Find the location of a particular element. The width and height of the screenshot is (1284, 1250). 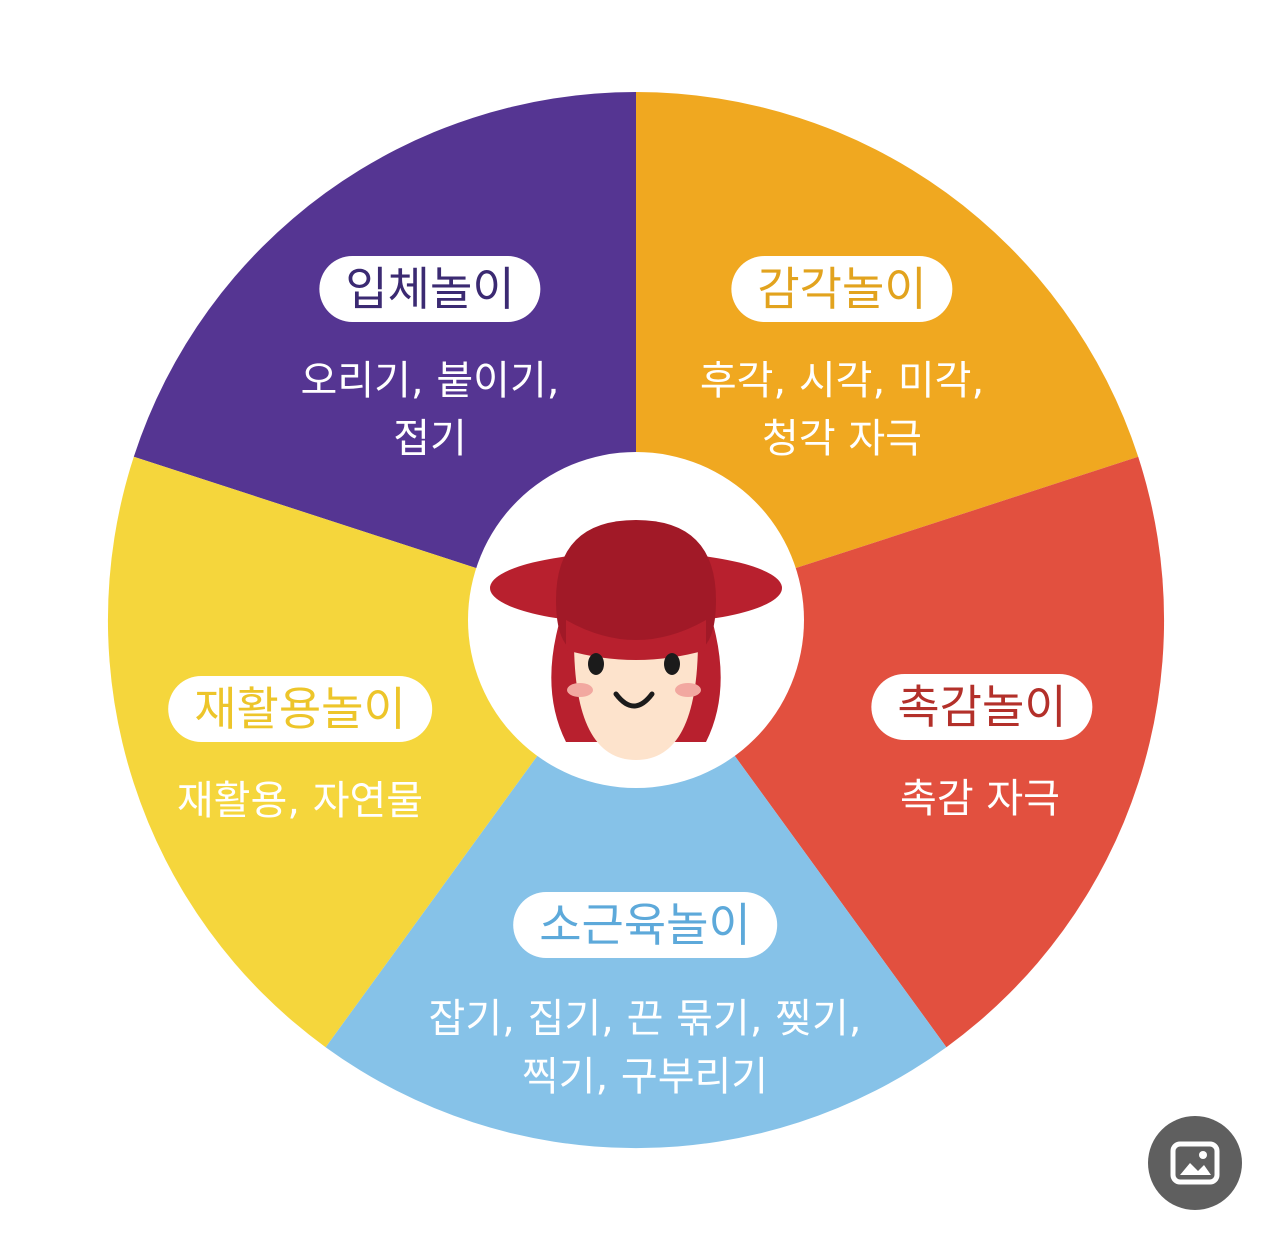

desc-line: 후각, 시각, 미각, is located at coordinates (842, 381).